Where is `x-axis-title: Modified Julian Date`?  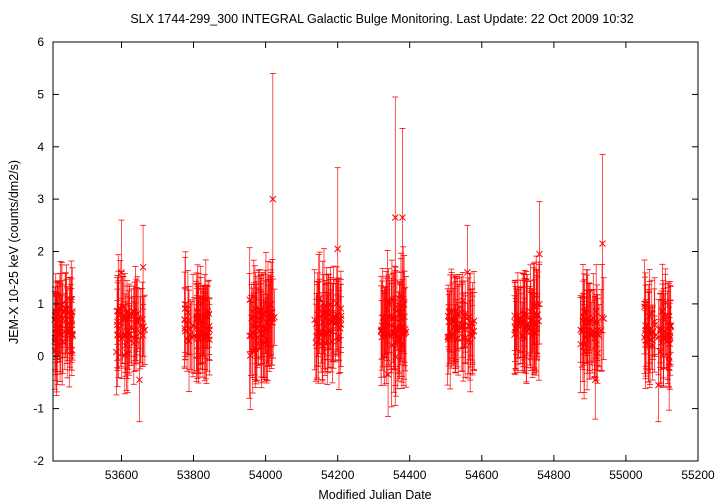 x-axis-title: Modified Julian Date is located at coordinates (374, 495).